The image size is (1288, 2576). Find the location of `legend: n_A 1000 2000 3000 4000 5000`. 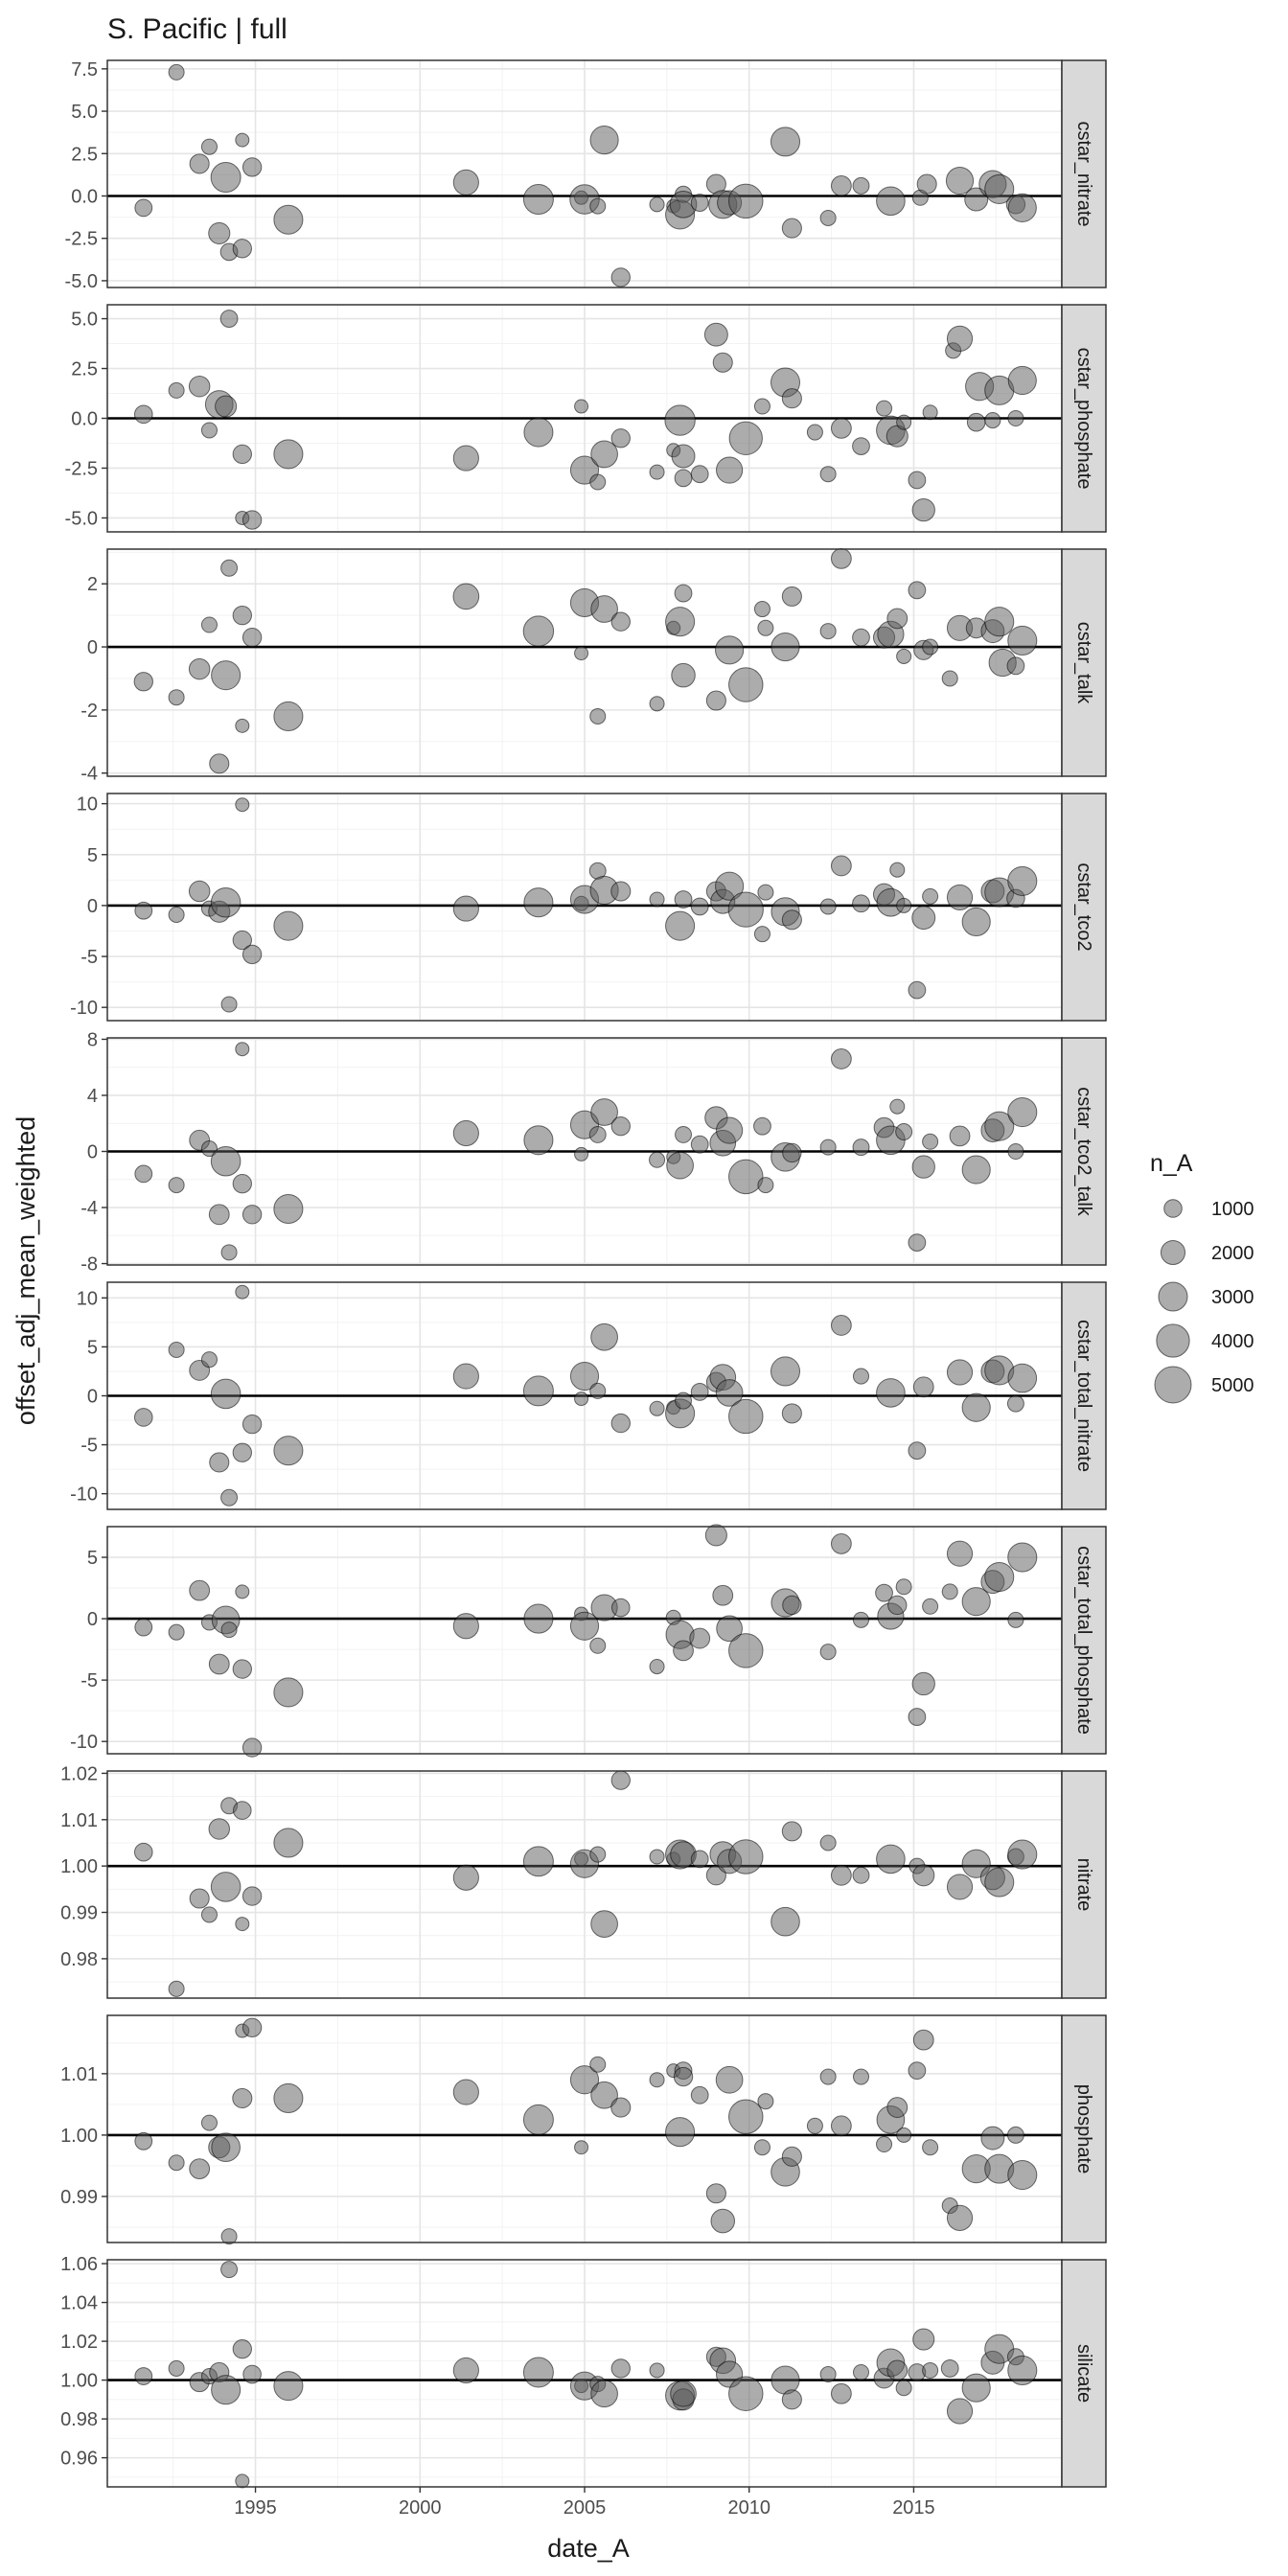

legend: n_A 1000 2000 3000 4000 5000 is located at coordinates (1202, 1277).